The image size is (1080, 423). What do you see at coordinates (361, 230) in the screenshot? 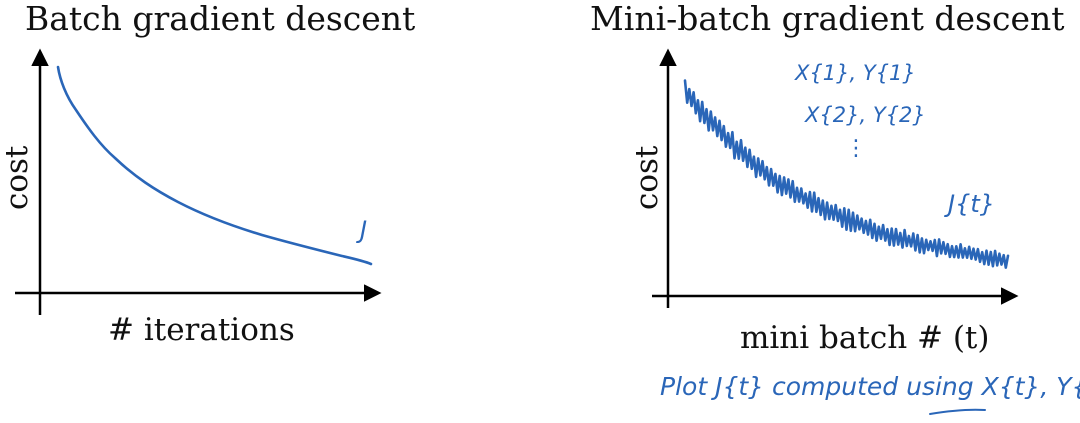
I see `left-curve-label: J` at bounding box center [361, 230].